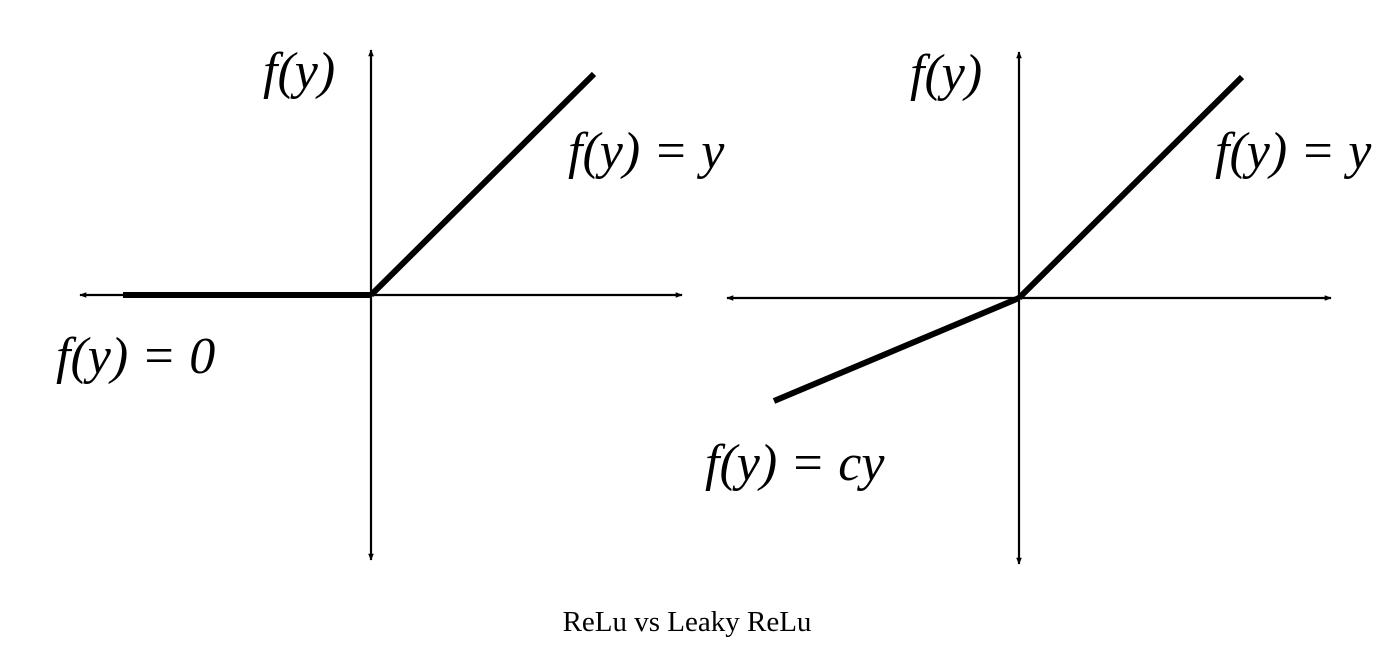 The height and width of the screenshot is (651, 1400). I want to click on figure-caption: ReLu vs Leaky ReLu, so click(687, 622).